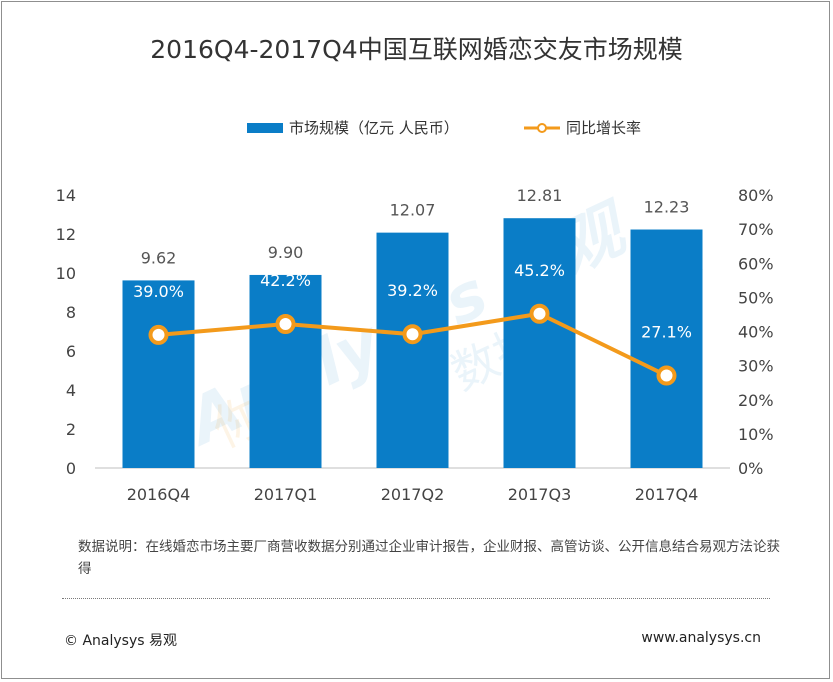 This screenshot has height=682, width=833. I want to click on y-right-tick-label: 30%, so click(756, 366).